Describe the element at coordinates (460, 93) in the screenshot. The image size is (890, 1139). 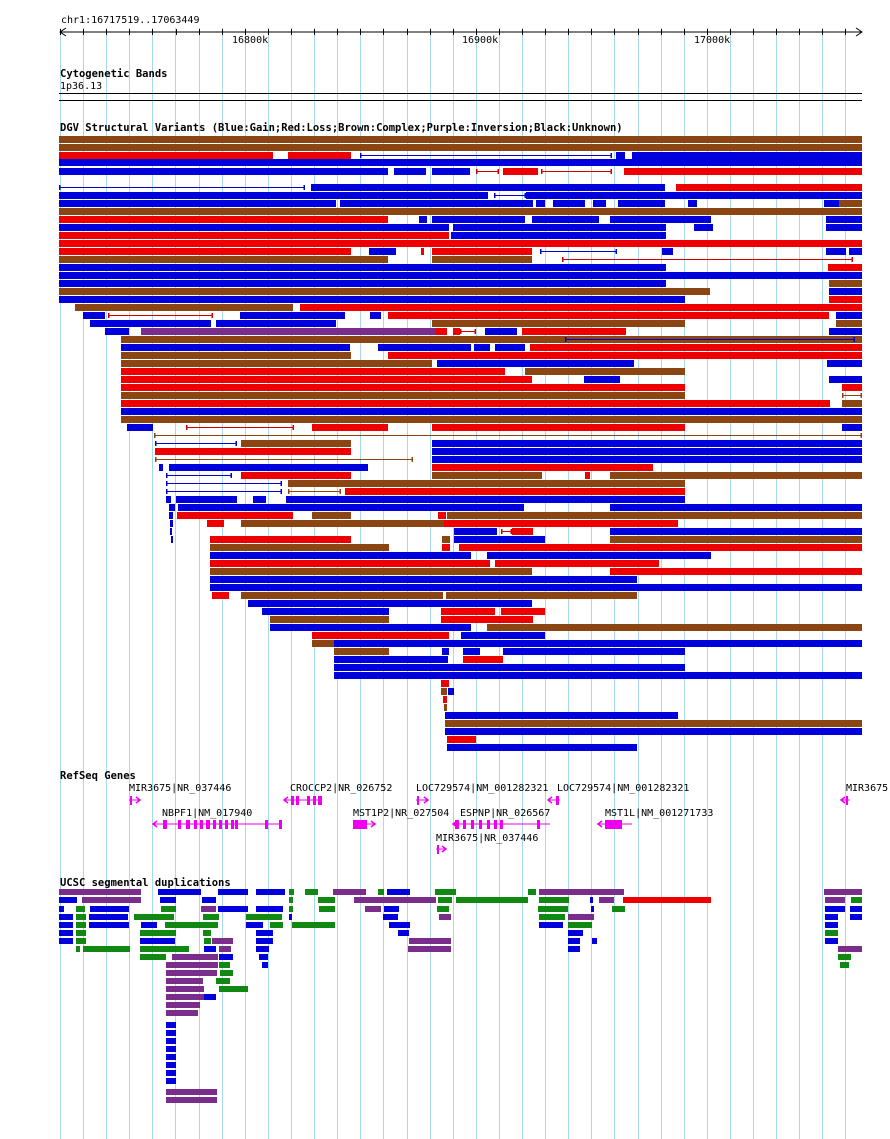
I see `cytoband-bar-top` at that location.